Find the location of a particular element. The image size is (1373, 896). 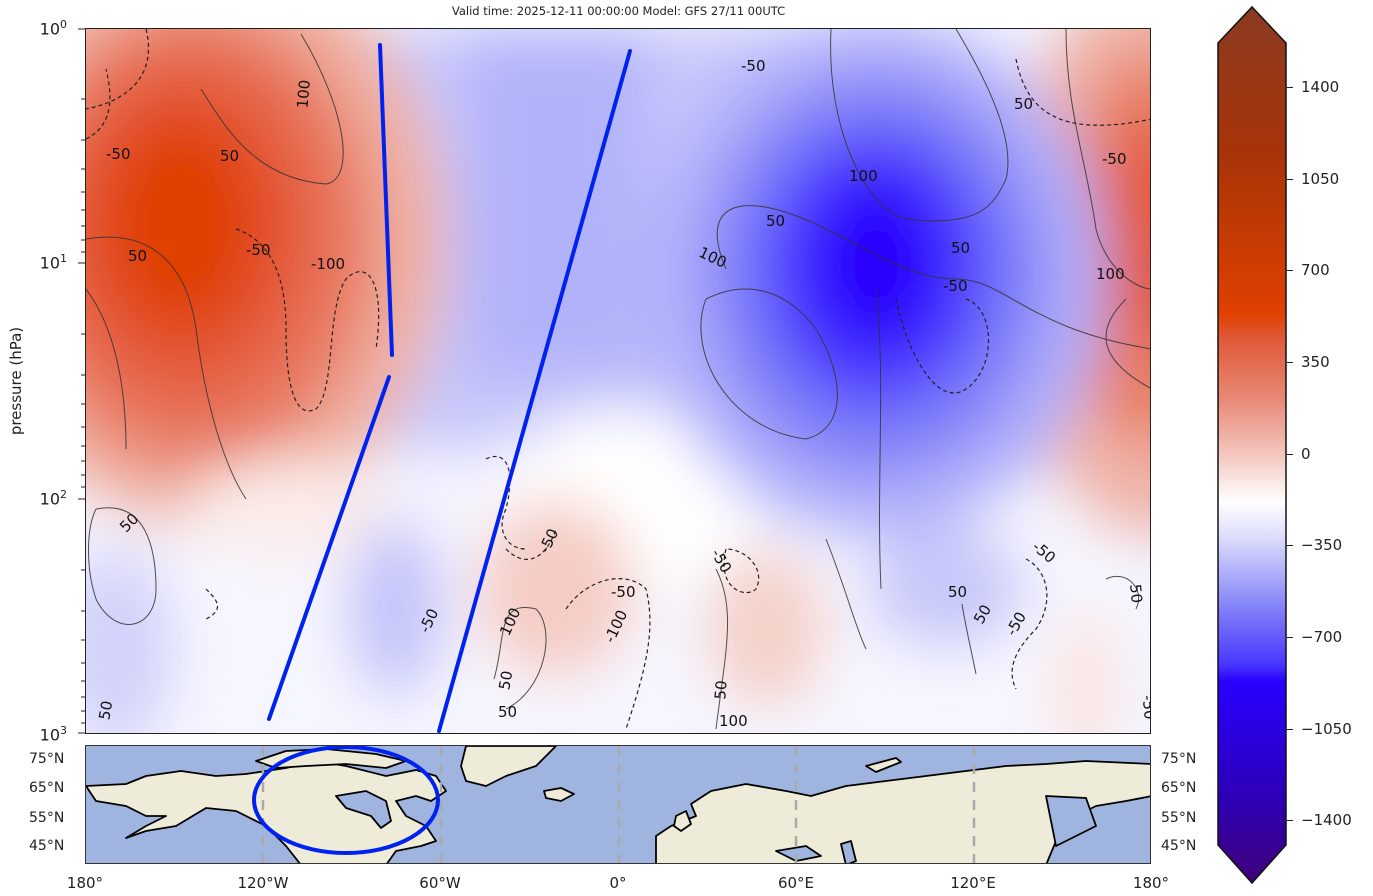

cbar-label-0: 0 is located at coordinates (1306, 454).